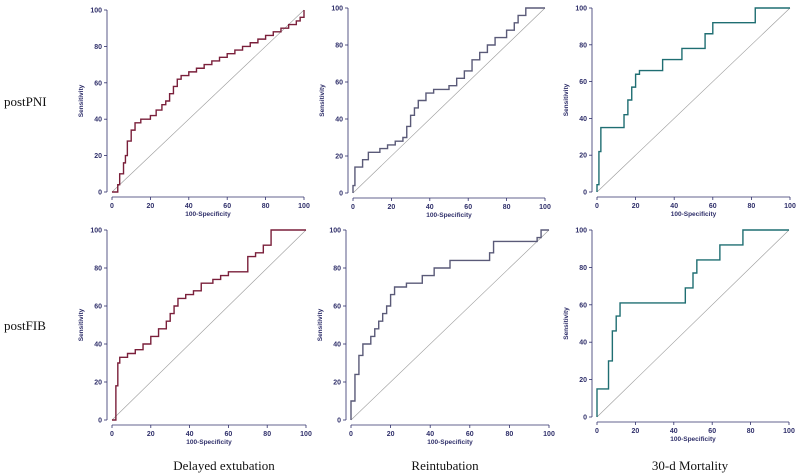 The image size is (800, 476). What do you see at coordinates (445, 465) in the screenshot?
I see `column-label-reintubation: Reintubation` at bounding box center [445, 465].